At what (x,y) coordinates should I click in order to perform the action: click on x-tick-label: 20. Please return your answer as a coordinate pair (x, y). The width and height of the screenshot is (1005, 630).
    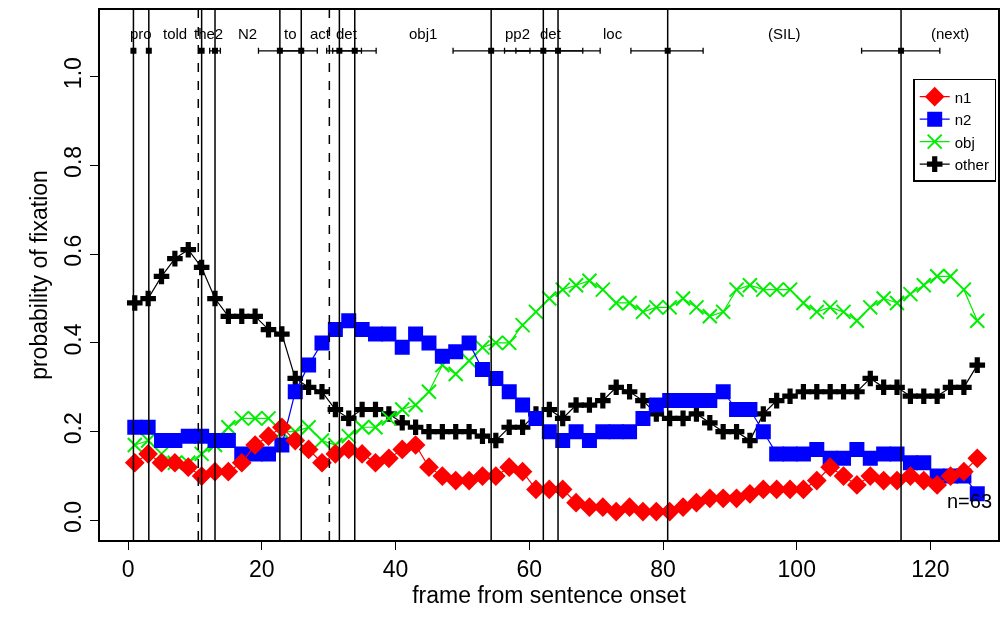
    Looking at the image, I should click on (262, 569).